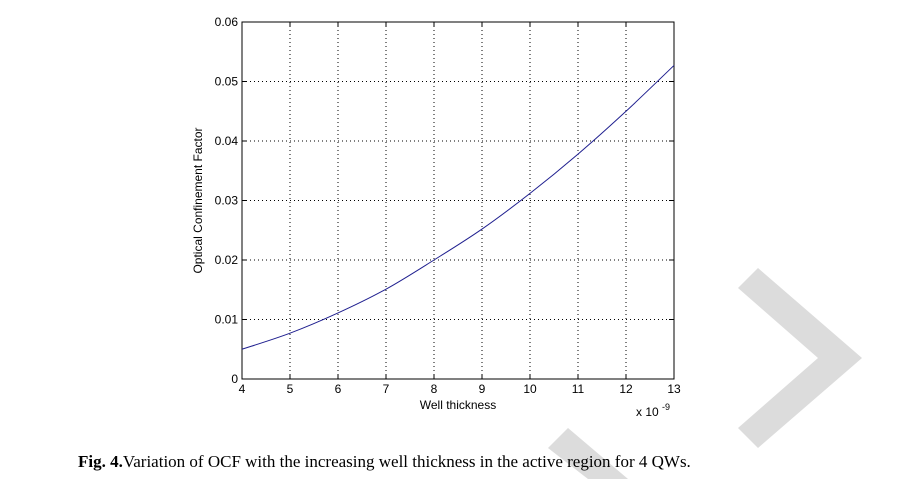 Image resolution: width=920 pixels, height=479 pixels. I want to click on x-axis-label: Well thickness, so click(458, 405).